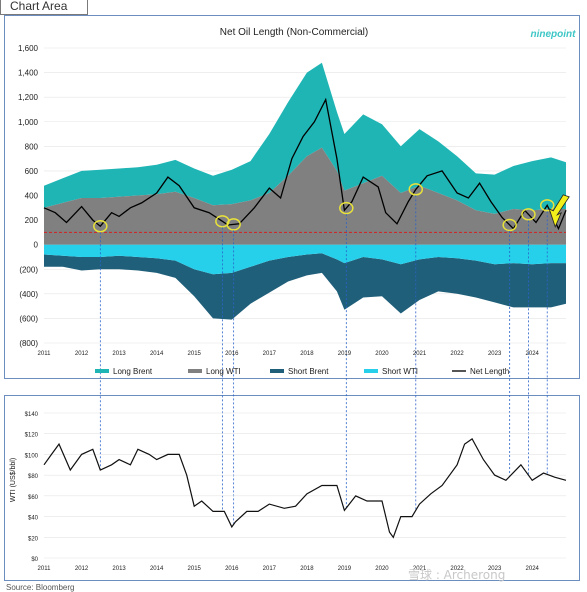 The image size is (587, 592). I want to click on y-tick-label: (200), so click(28, 269).